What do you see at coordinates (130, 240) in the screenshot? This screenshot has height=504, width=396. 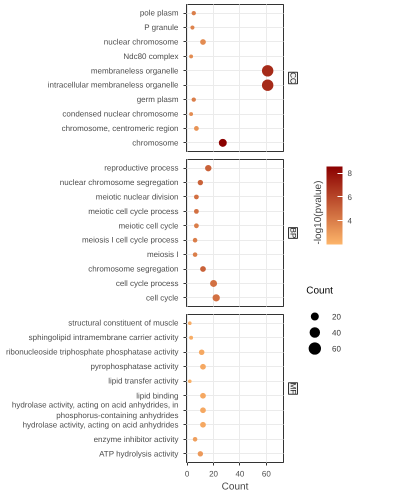 I see `y-tick-label: meiosis I cell cycle process` at bounding box center [130, 240].